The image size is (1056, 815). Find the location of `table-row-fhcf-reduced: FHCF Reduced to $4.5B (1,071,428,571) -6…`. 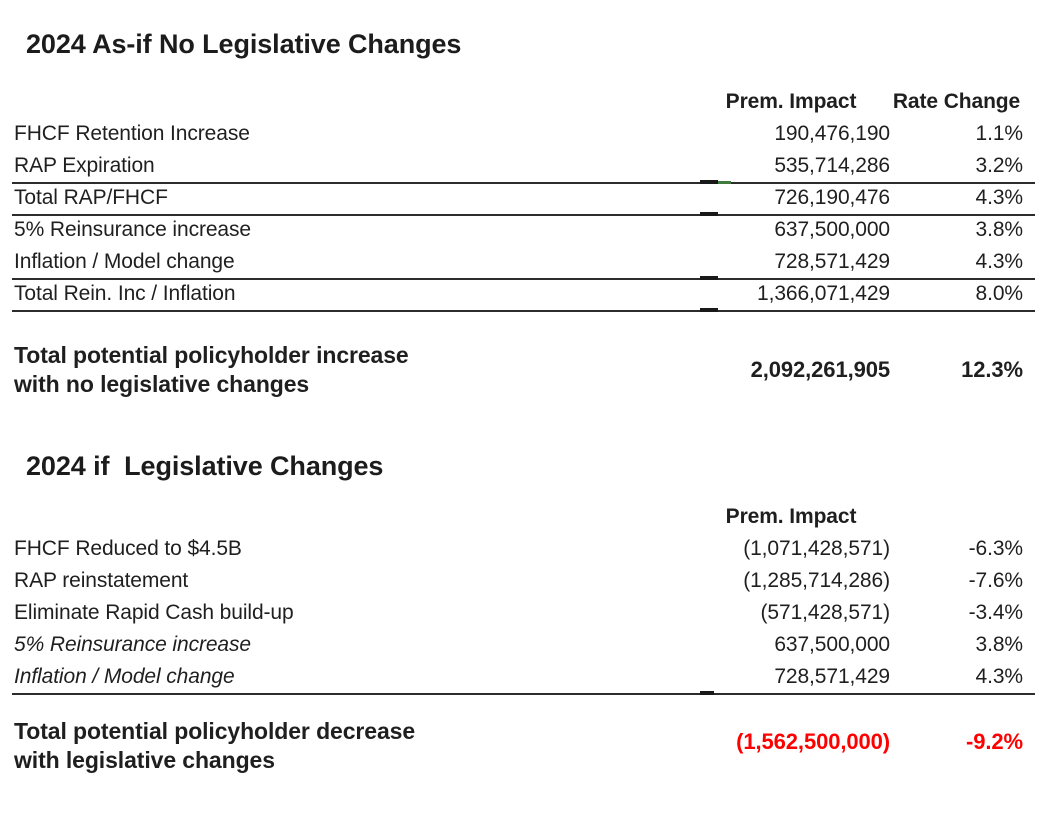

table-row-fhcf-reduced: FHCF Reduced to $4.5B (1,071,428,571) -6… is located at coordinates (523, 549).